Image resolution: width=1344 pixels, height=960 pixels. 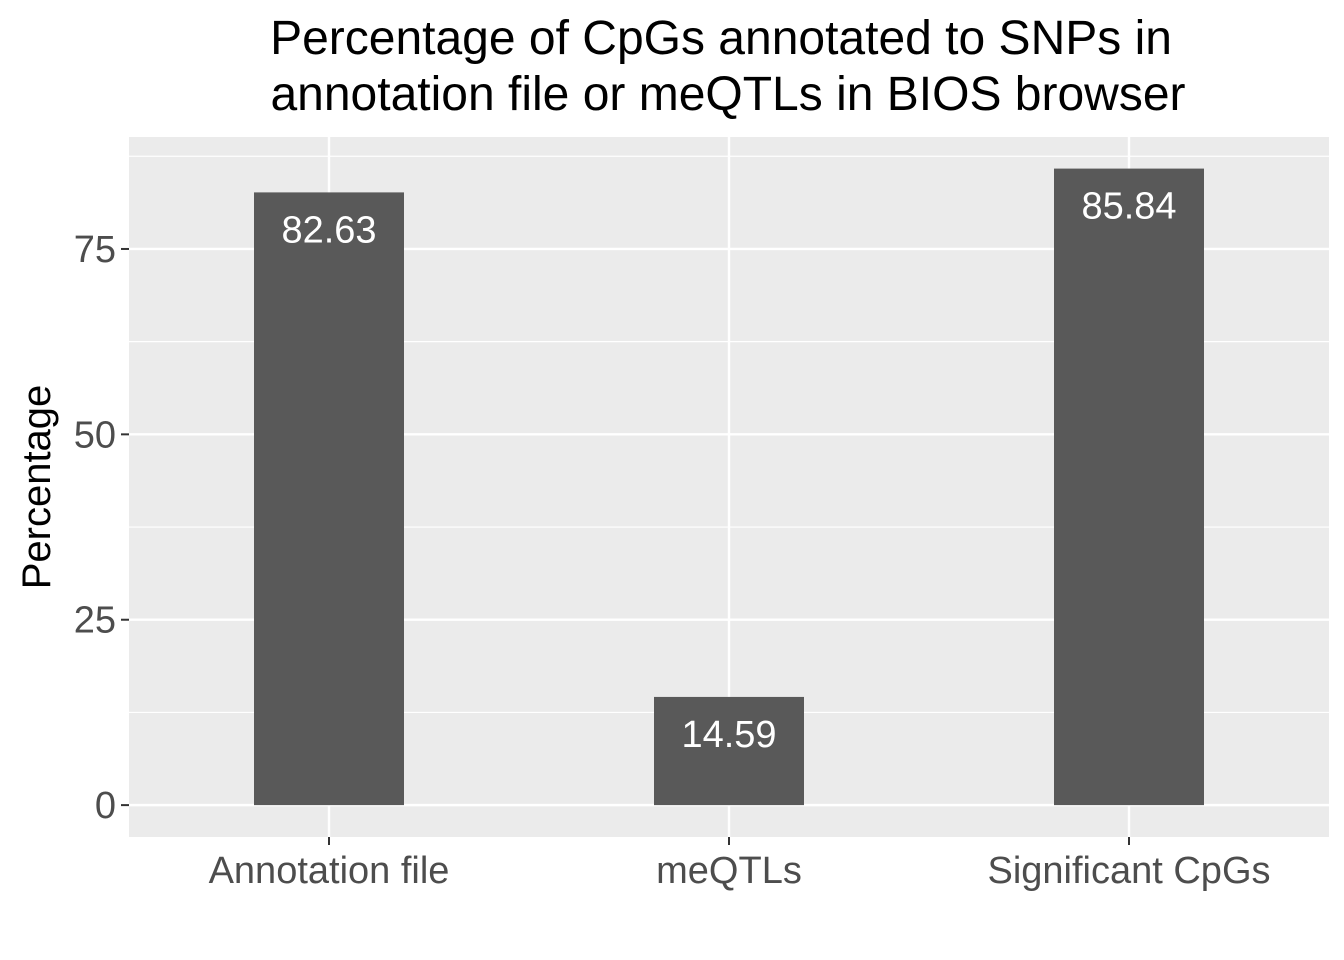 I want to click on y-axis-title: Percentage, so click(x=37, y=487).